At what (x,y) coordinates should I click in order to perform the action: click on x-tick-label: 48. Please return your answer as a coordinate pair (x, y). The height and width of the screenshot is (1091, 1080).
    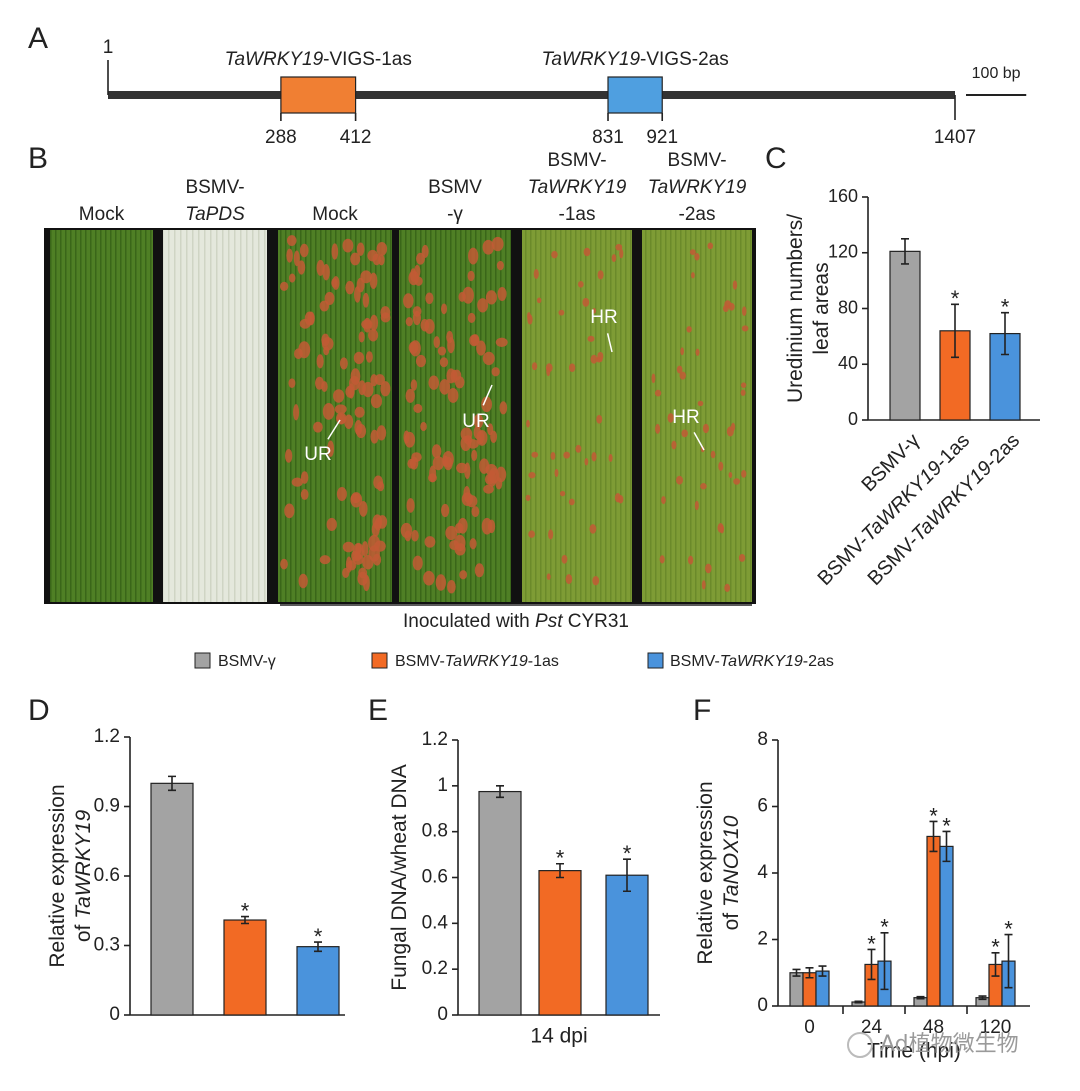
    Looking at the image, I should click on (933, 1027).